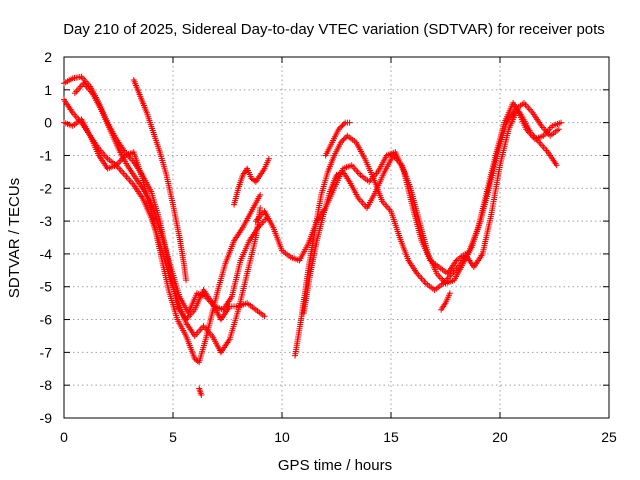  Describe the element at coordinates (46, 254) in the screenshot. I see `y-tick-label: -4` at that location.